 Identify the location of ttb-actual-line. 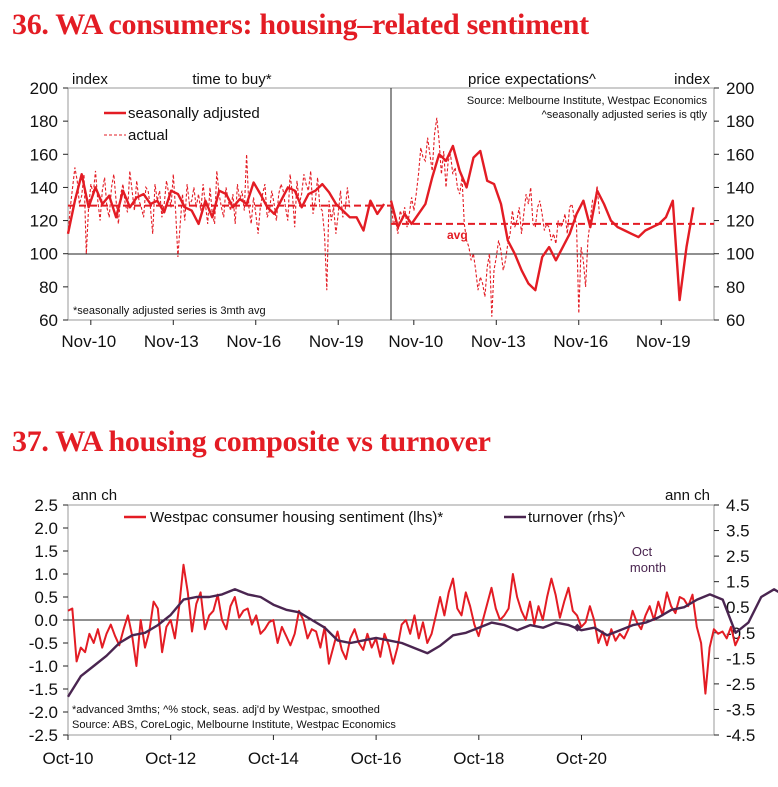
(209, 222).